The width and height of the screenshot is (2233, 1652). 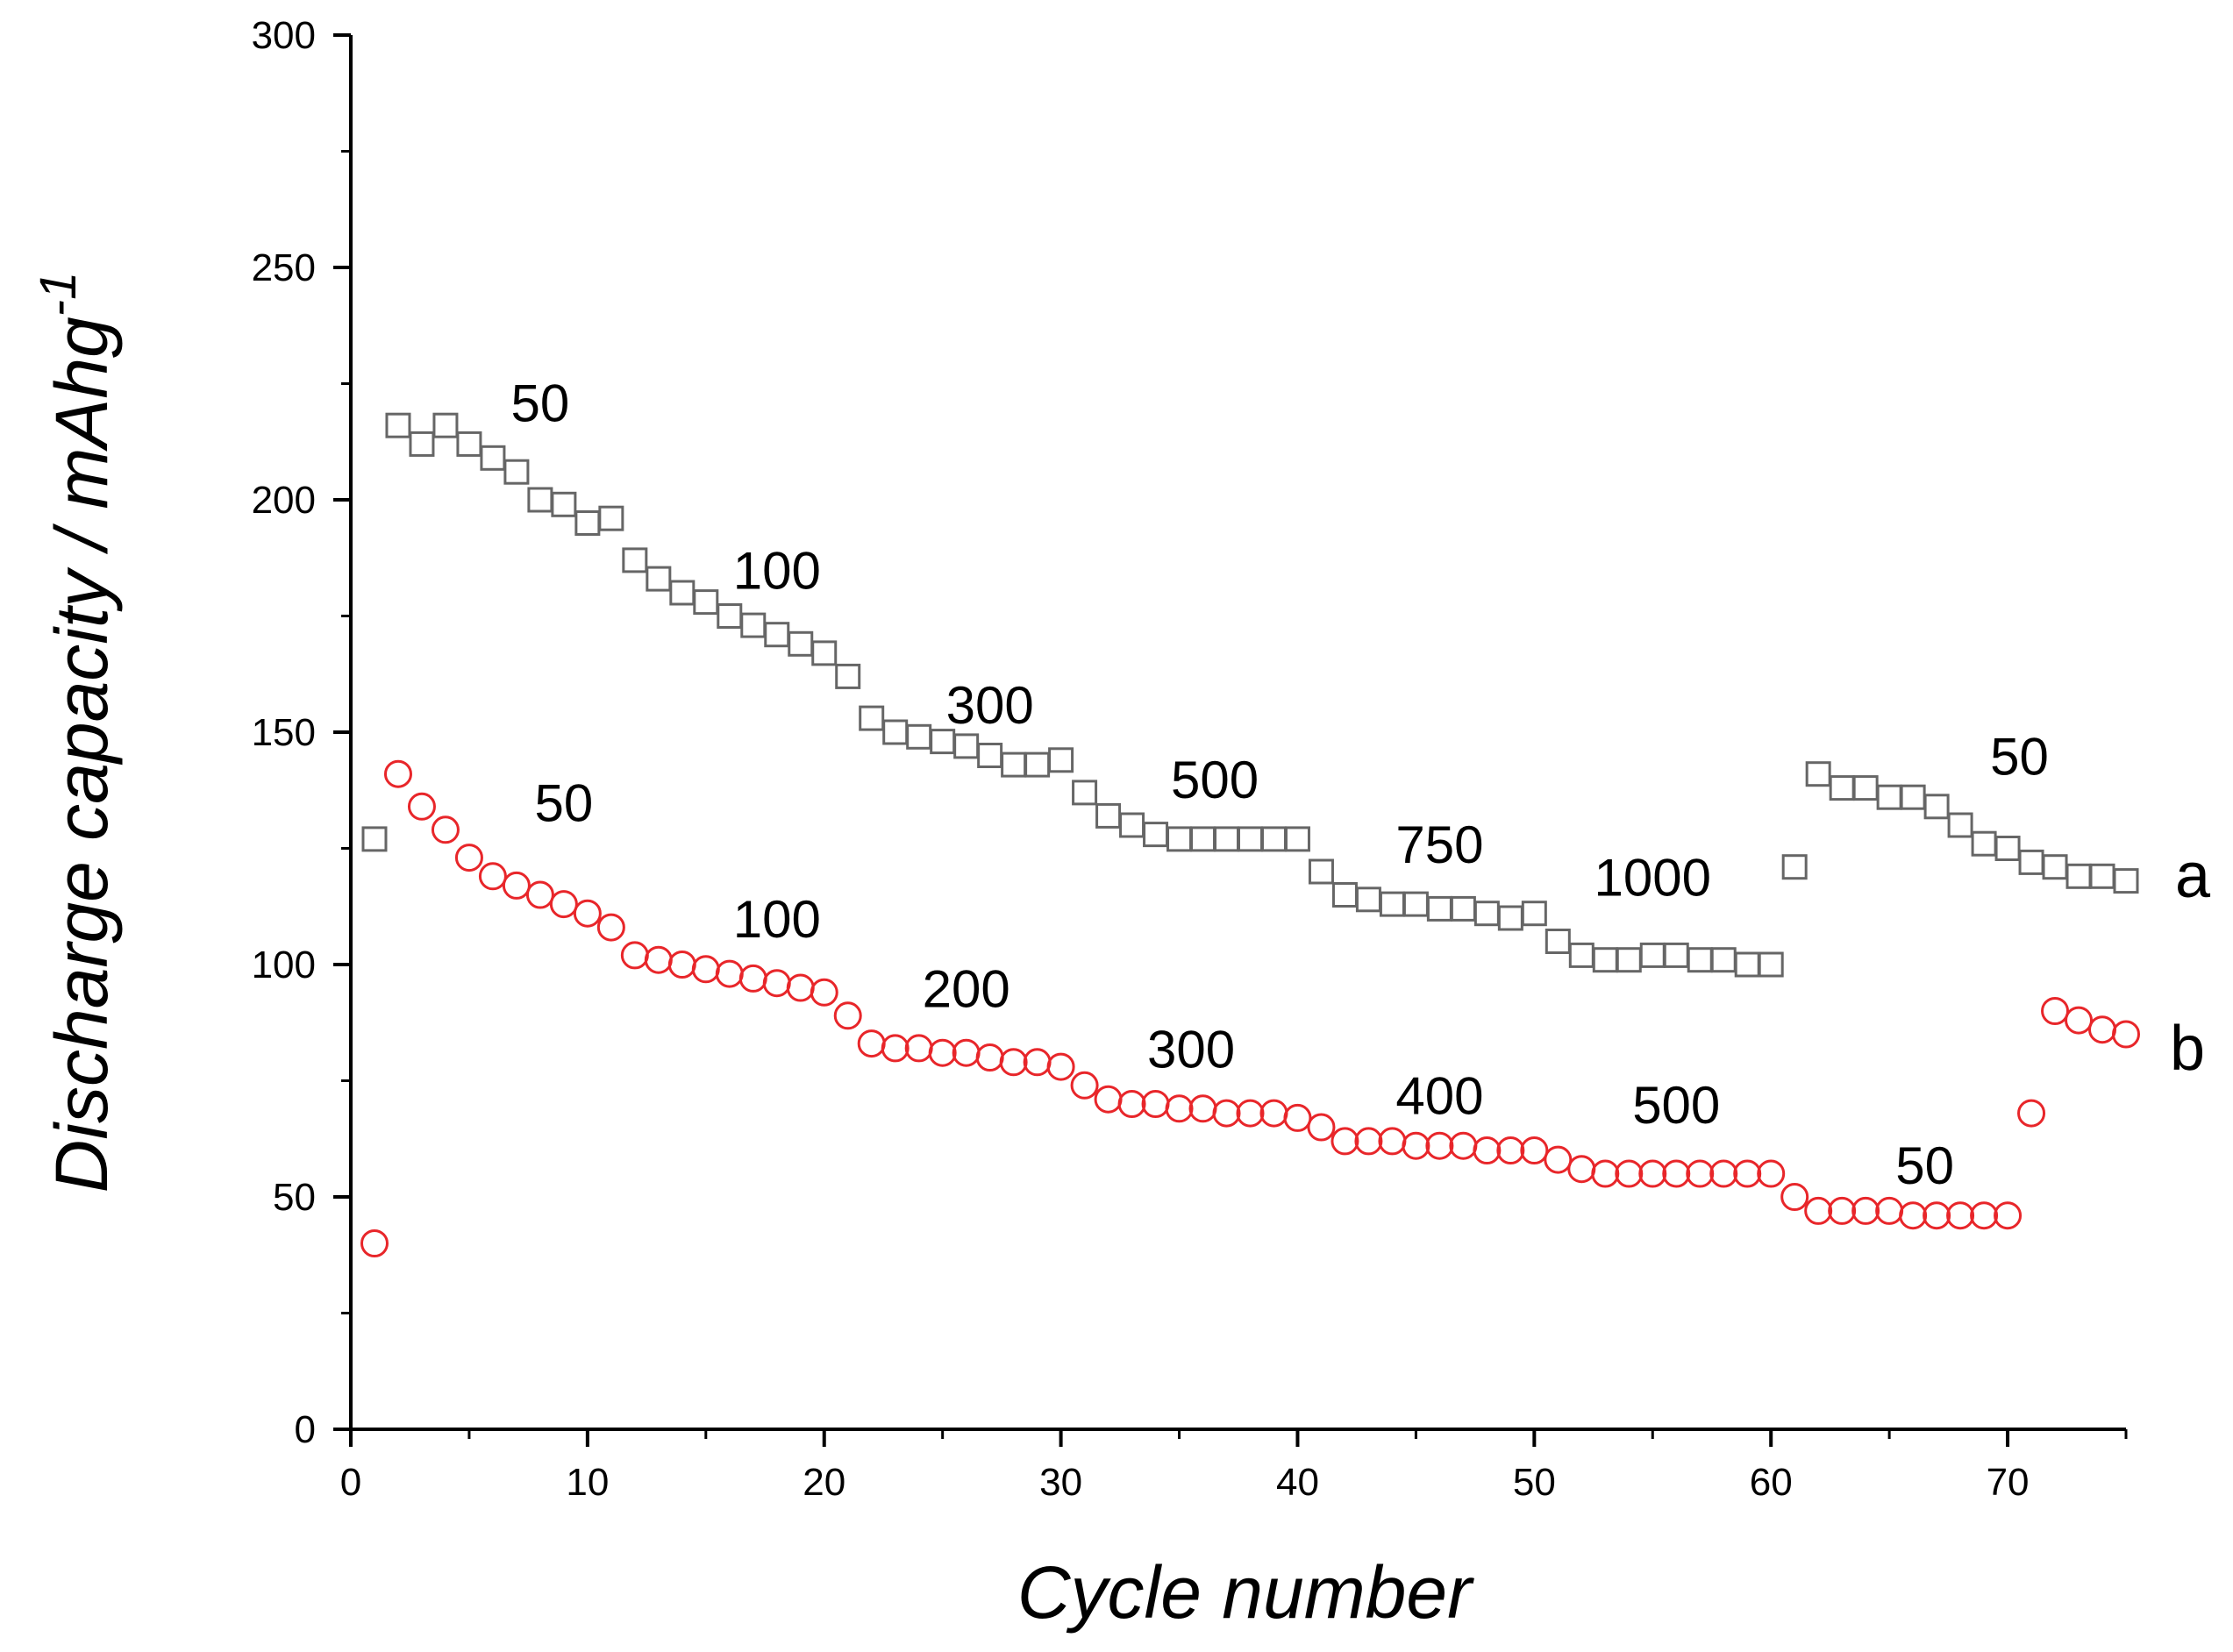 What do you see at coordinates (1246, 1592) in the screenshot?
I see `x-axis-title: Cycle number` at bounding box center [1246, 1592].